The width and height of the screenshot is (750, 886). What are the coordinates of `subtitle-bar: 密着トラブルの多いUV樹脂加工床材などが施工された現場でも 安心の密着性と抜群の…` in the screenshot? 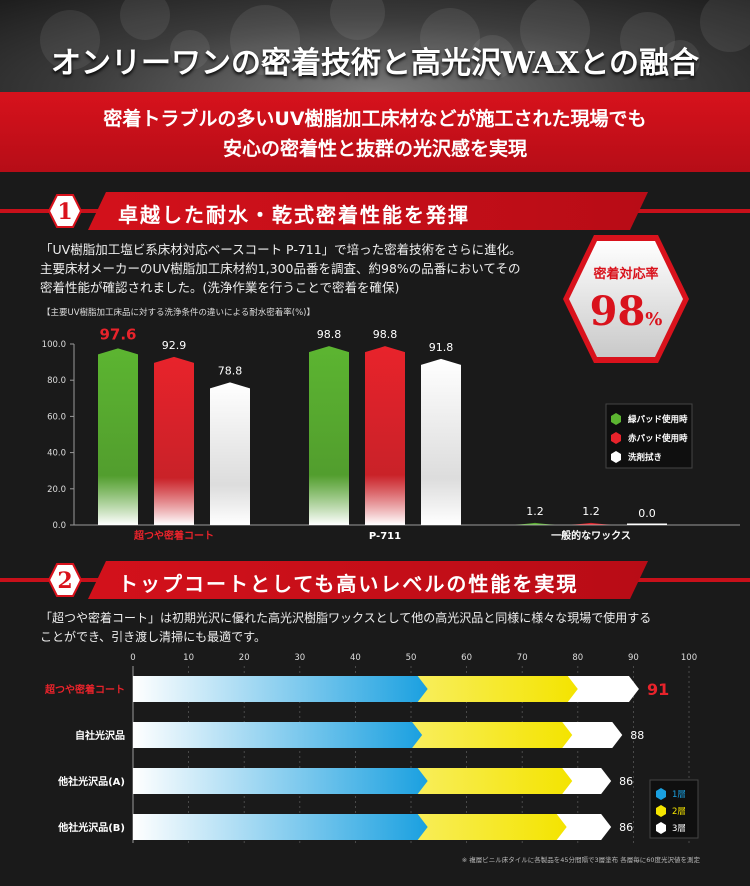 It's located at (375, 132).